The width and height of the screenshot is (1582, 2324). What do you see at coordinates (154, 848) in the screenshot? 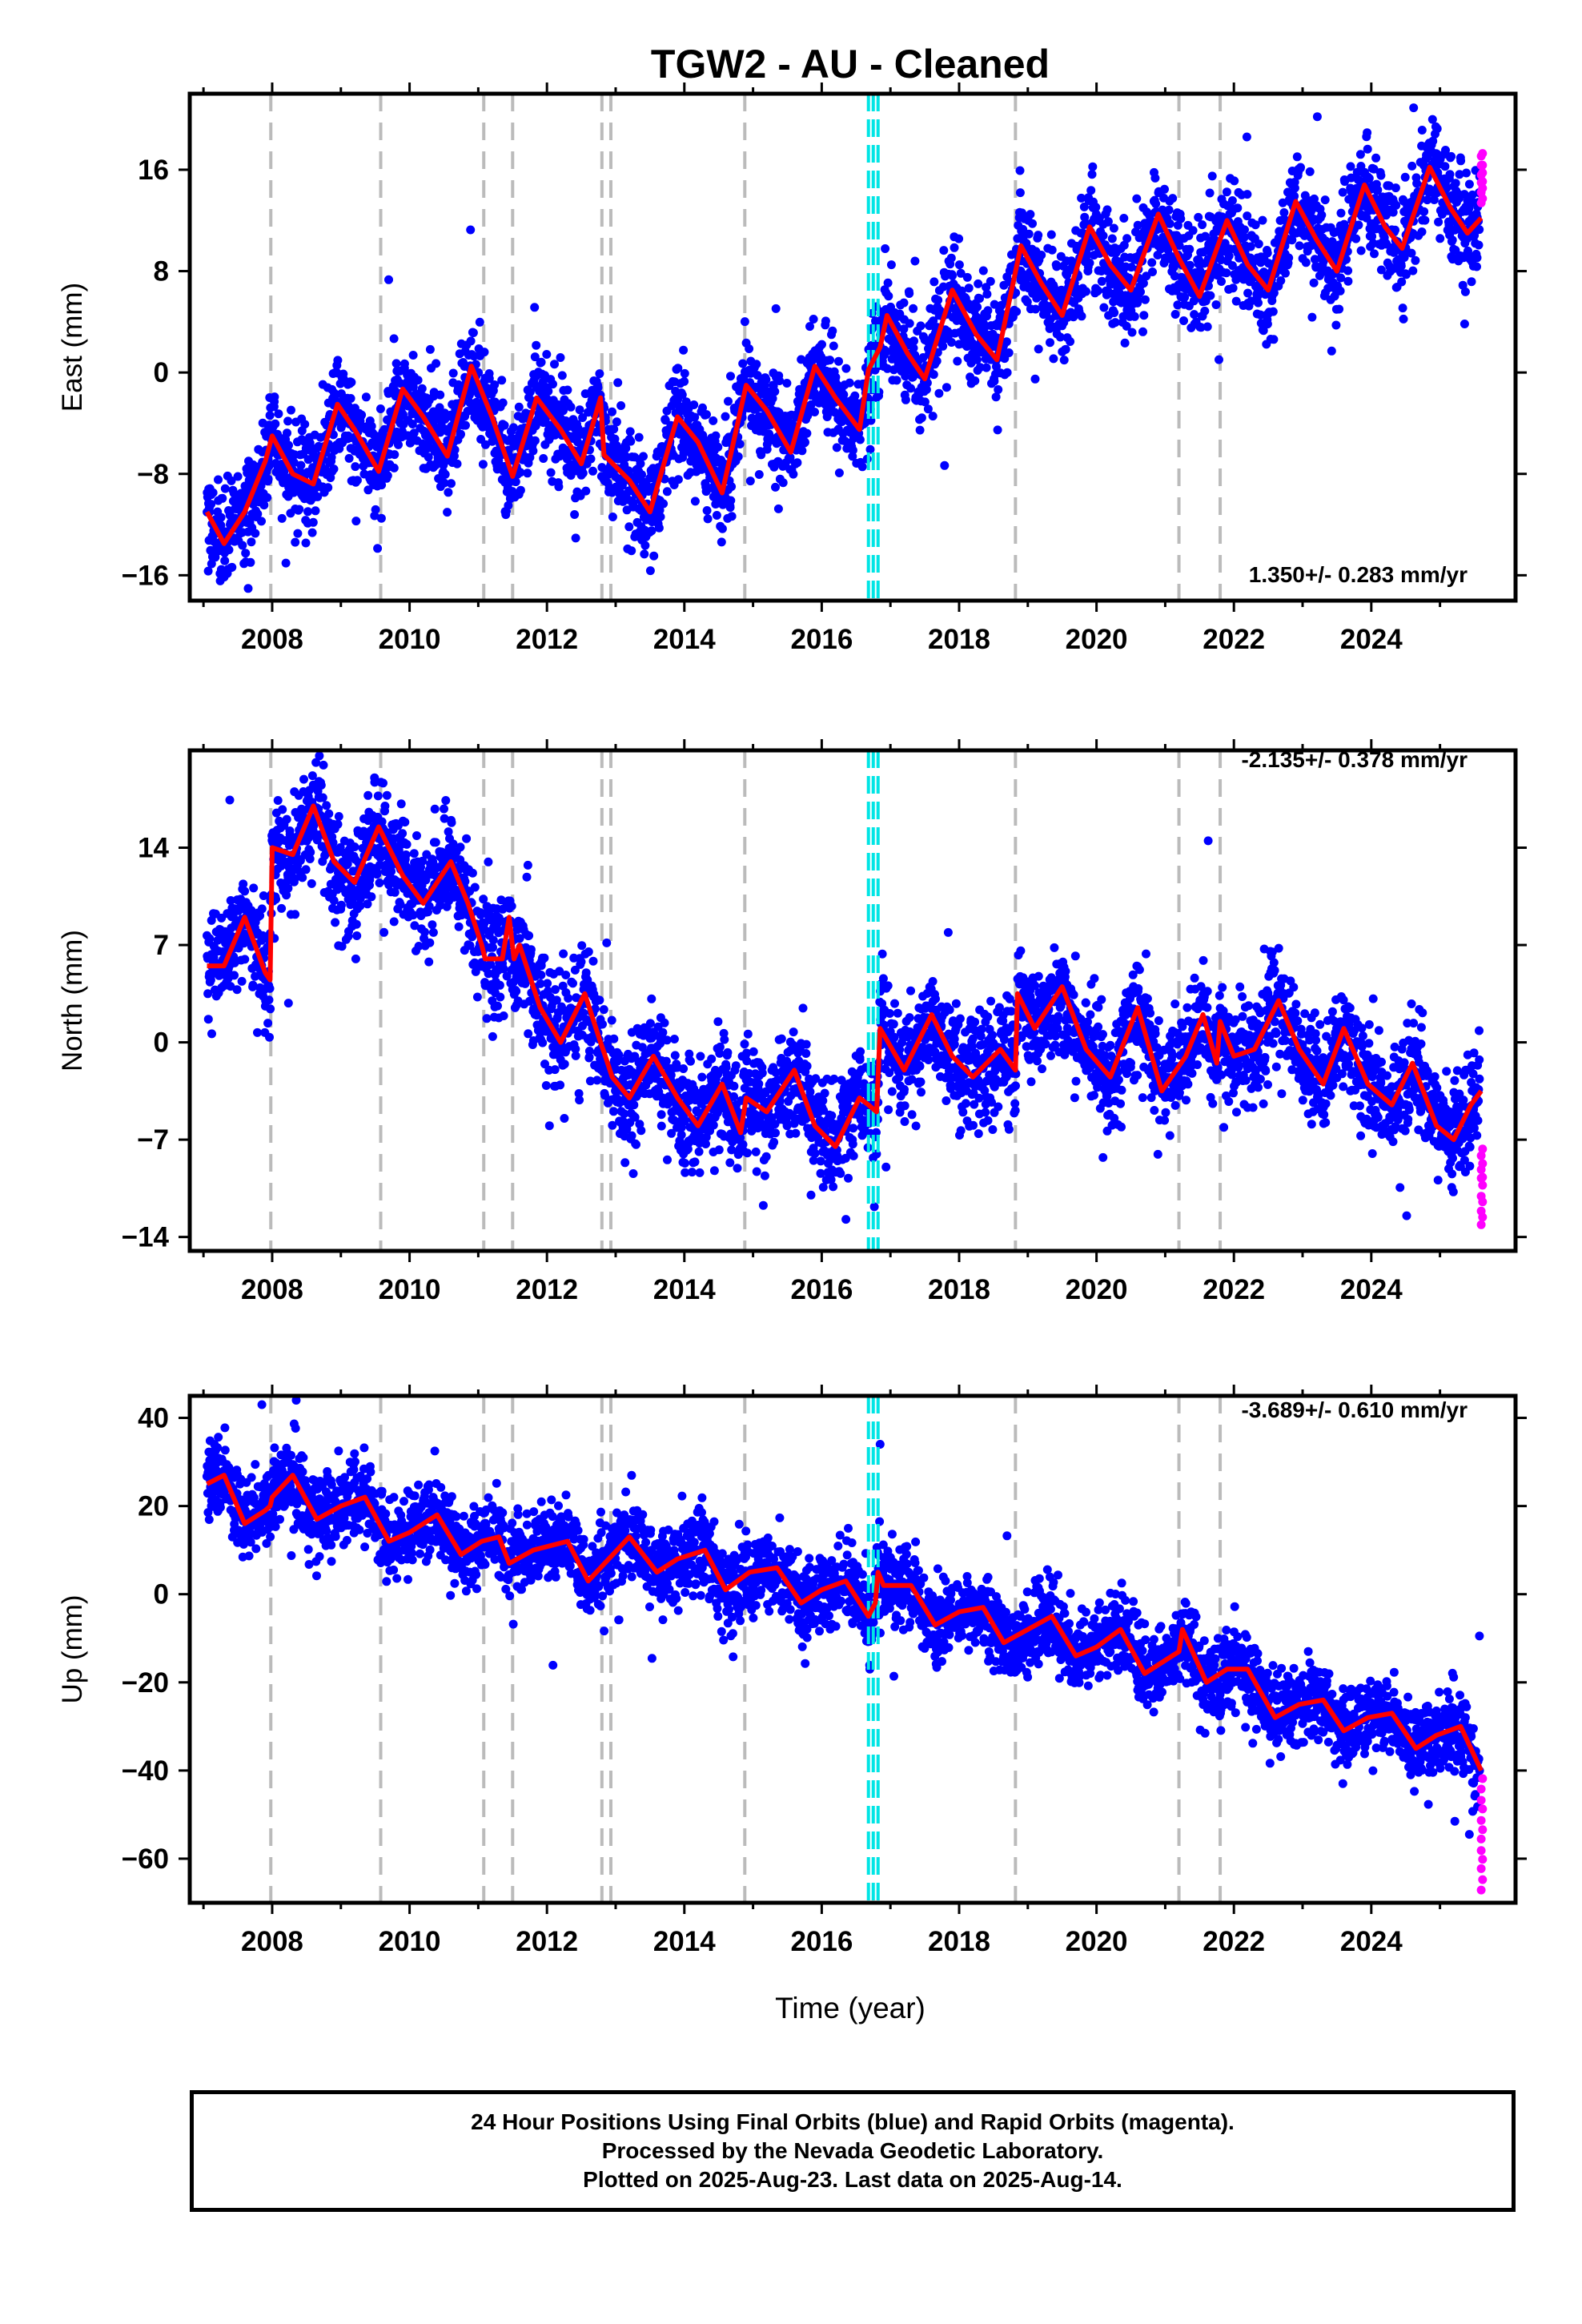
I see `y-tick-label: 14` at bounding box center [154, 848].